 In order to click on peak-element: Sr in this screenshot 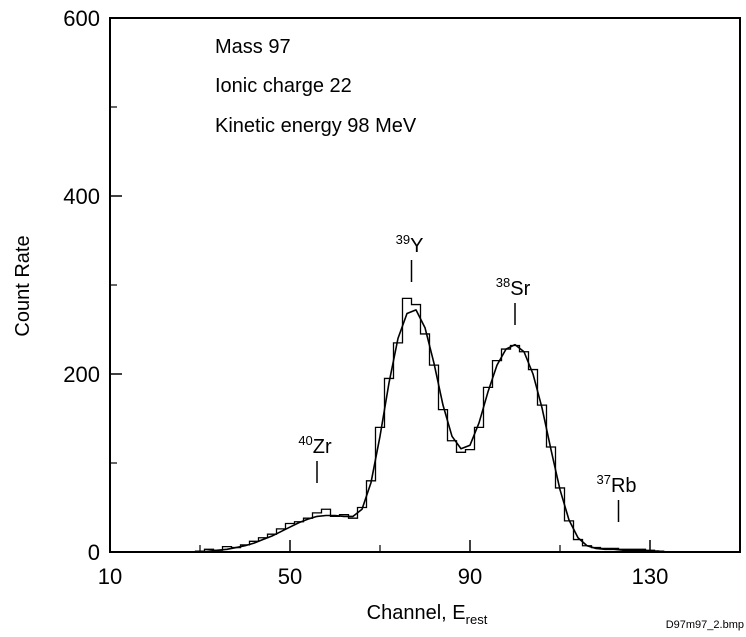, I will do `click(520, 289)`.